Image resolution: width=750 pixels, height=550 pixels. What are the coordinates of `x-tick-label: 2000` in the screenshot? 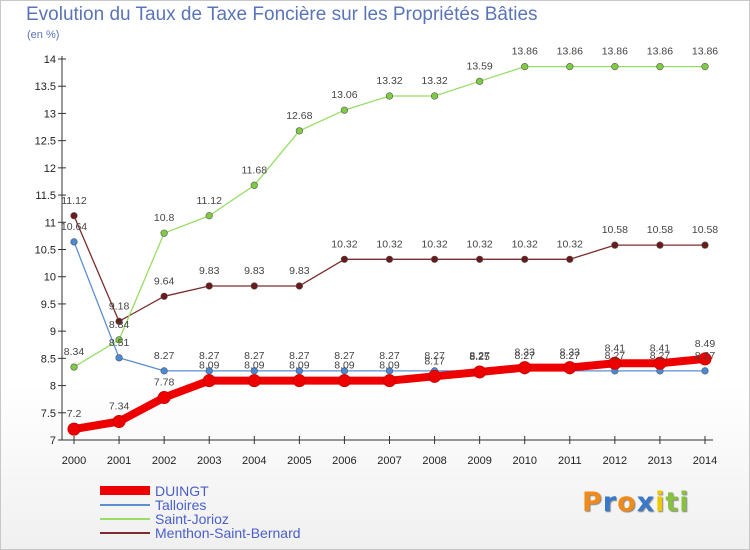 It's located at (74, 461).